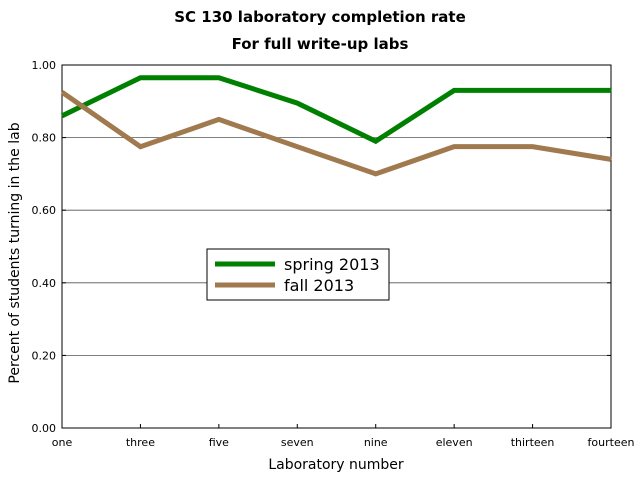 This screenshot has width=640, height=479. I want to click on x-tick-label: nine, so click(376, 442).